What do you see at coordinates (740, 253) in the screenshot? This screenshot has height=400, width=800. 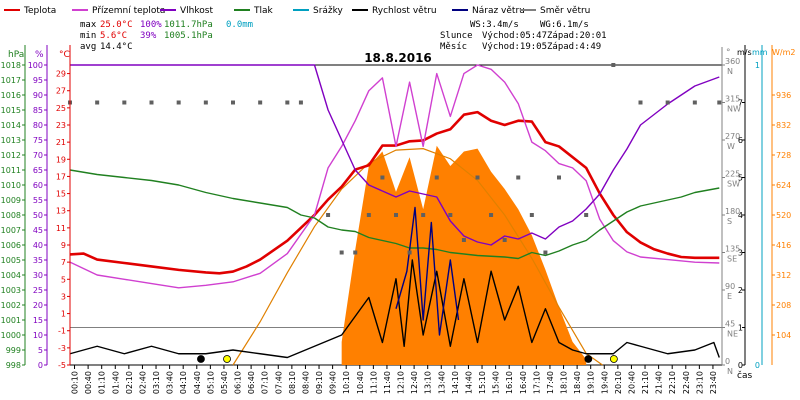 I see `wind-tick-label: 3` at bounding box center [740, 253].